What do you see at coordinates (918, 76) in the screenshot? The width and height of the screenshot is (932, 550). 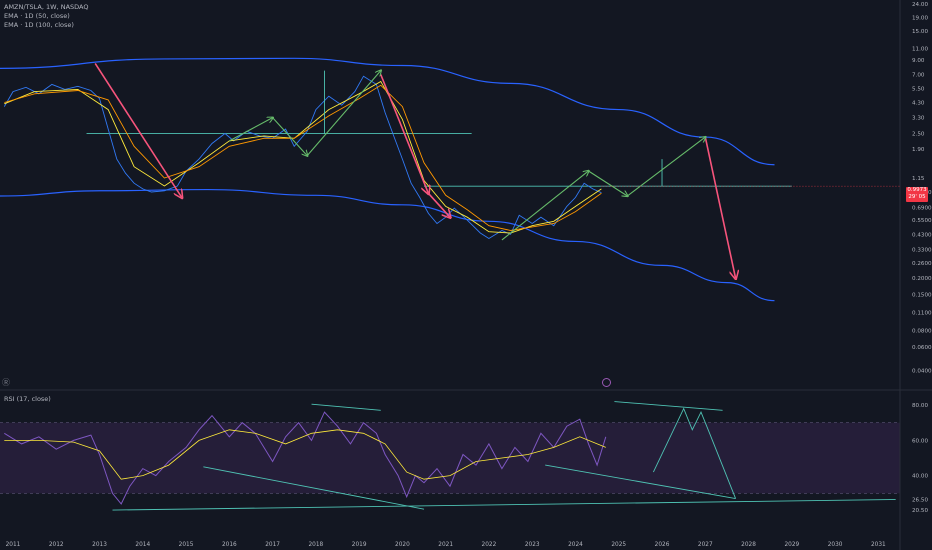 I see `price-tick-label: 7.00` at bounding box center [918, 76].